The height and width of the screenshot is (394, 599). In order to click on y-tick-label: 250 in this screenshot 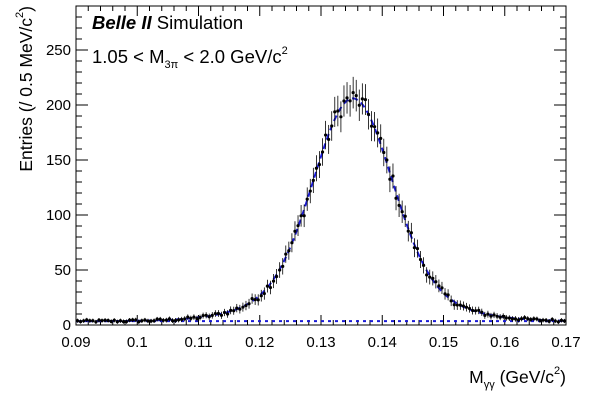, I will do `click(58, 50)`.